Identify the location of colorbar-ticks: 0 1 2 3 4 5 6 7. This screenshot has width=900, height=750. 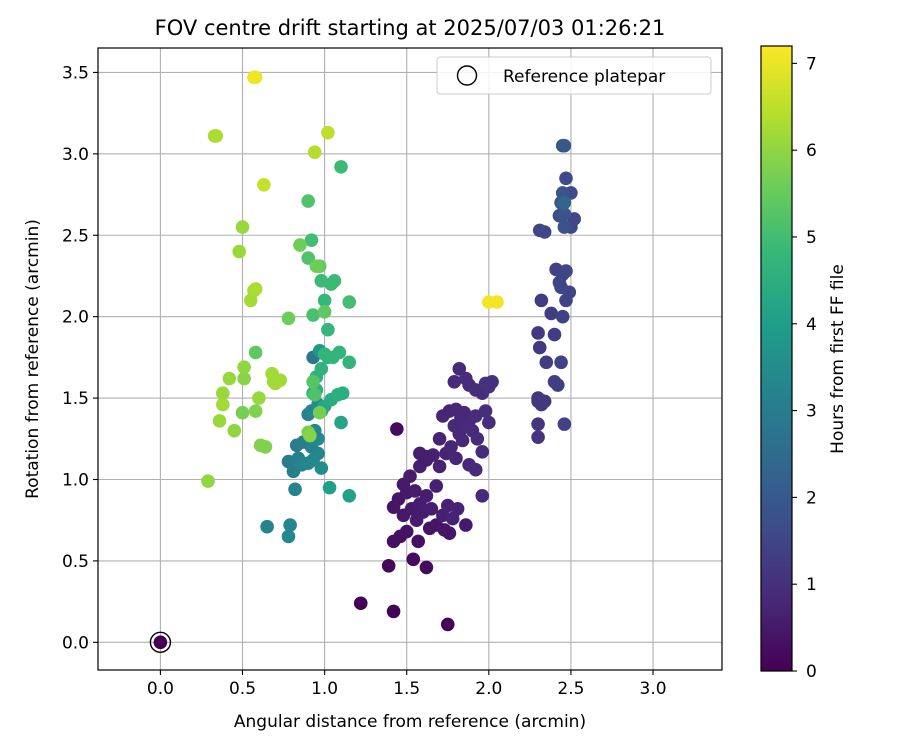
(804, 368).